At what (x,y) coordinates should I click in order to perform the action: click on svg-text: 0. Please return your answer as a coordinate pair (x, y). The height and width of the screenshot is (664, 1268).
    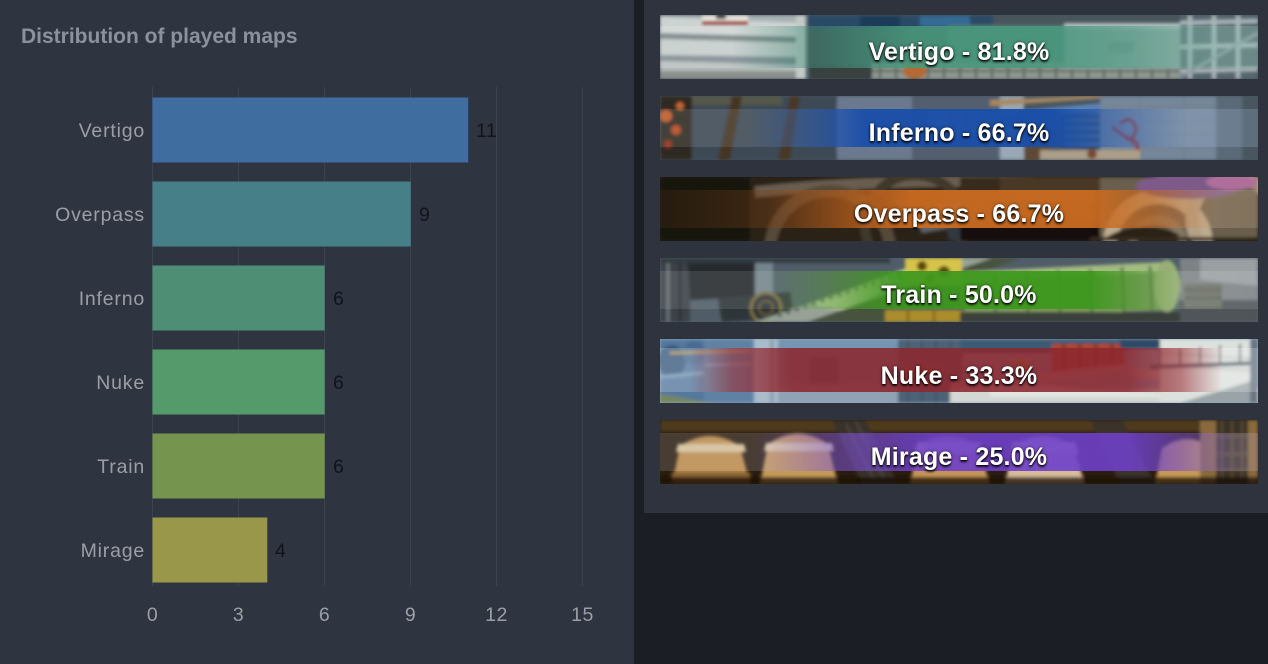
    Looking at the image, I should click on (152, 615).